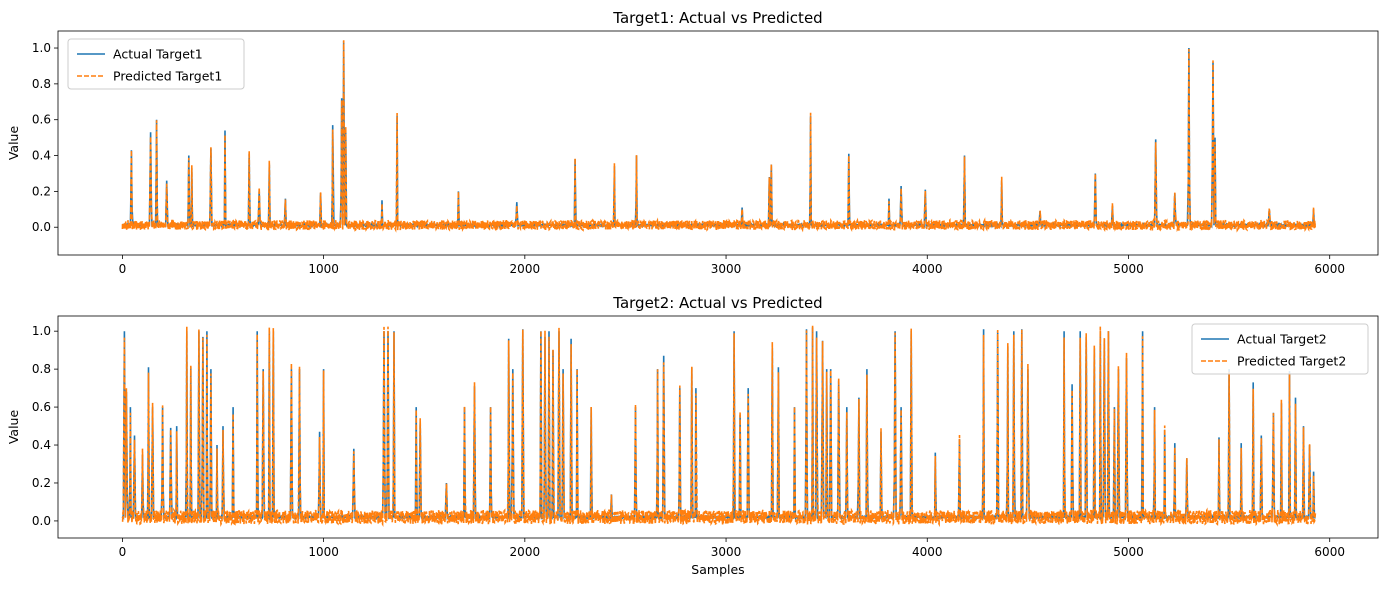  Describe the element at coordinates (717, 569) in the screenshot. I see `x-axis-label: Samples` at that location.